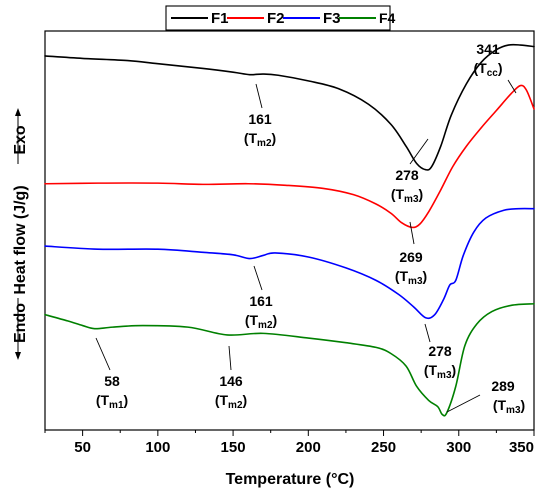  Describe the element at coordinates (82, 447) in the screenshot. I see `x-tick-label-50: 50` at that location.